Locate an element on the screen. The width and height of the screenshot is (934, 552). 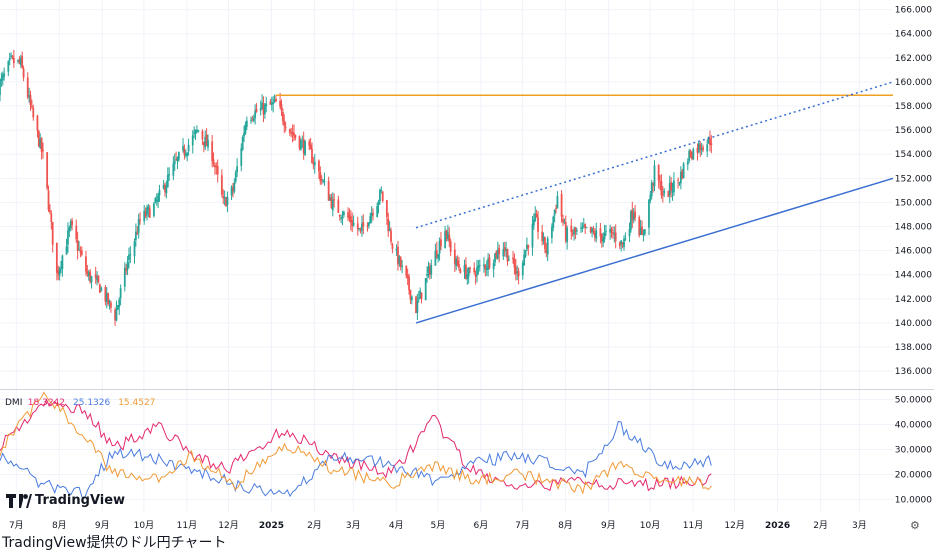
price-tick-label: 162.000 is located at coordinates (913, 59).